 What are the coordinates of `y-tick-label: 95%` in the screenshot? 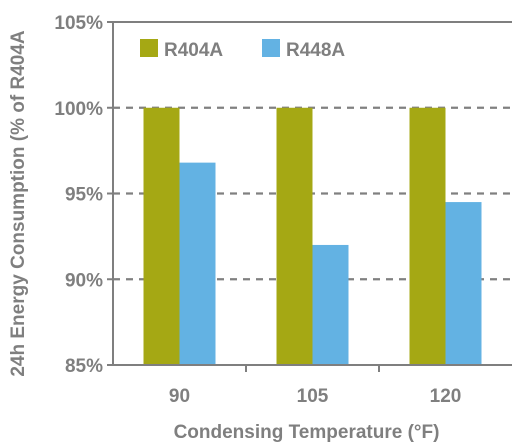 It's located at (84, 195).